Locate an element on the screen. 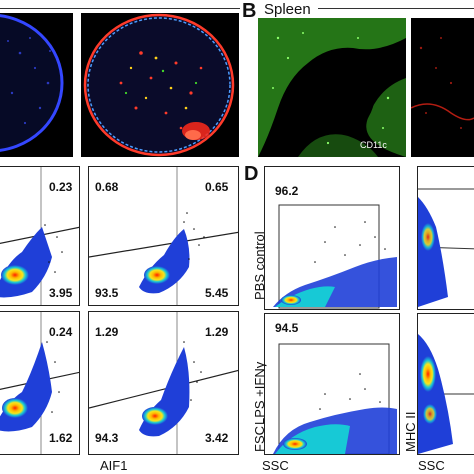 The image size is (474, 474). facs-c-bottom-right: 1.29 1.29 94.3 3.42 is located at coordinates (163, 383).